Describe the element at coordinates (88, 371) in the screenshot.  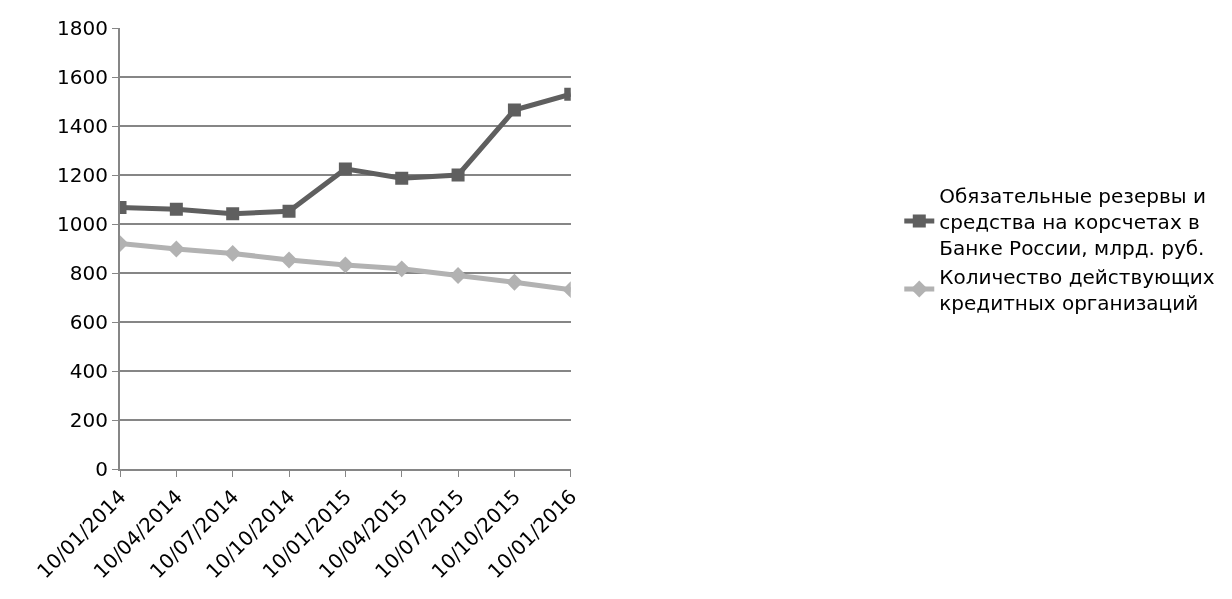
I see `y-tick-label: 400` at that location.